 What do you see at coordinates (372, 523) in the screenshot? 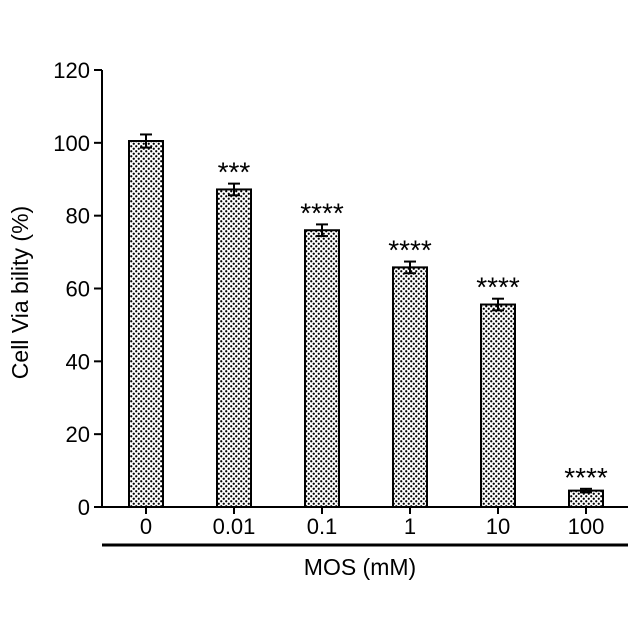
I see `x-axis-ticks: 0 0.01 0.1 1 10 100` at bounding box center [372, 523].